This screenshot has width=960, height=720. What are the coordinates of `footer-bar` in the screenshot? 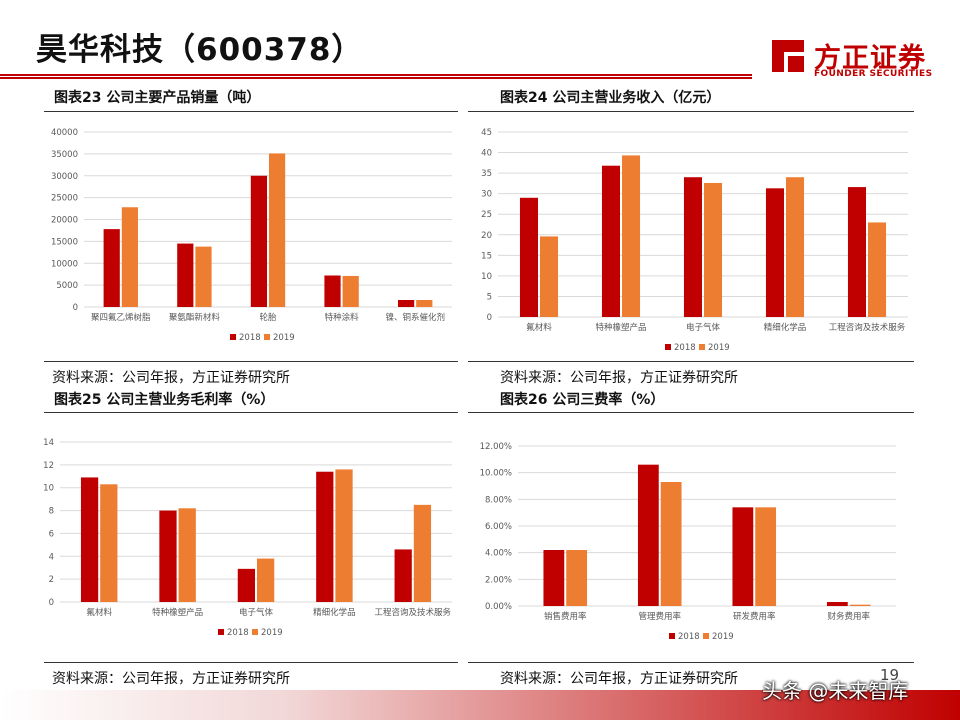 It's located at (480, 705).